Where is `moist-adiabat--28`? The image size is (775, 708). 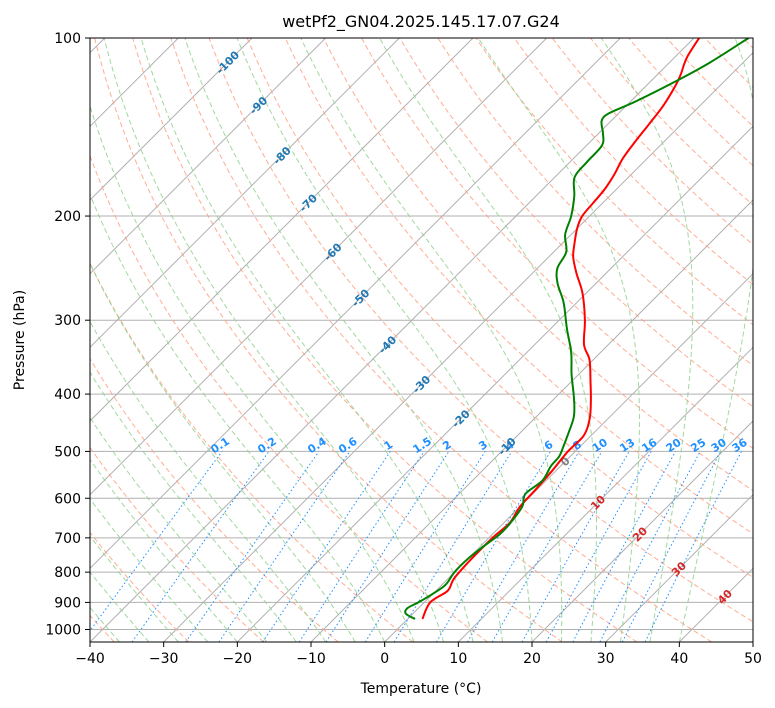 moist-adiabat--28 is located at coordinates (134, 588).